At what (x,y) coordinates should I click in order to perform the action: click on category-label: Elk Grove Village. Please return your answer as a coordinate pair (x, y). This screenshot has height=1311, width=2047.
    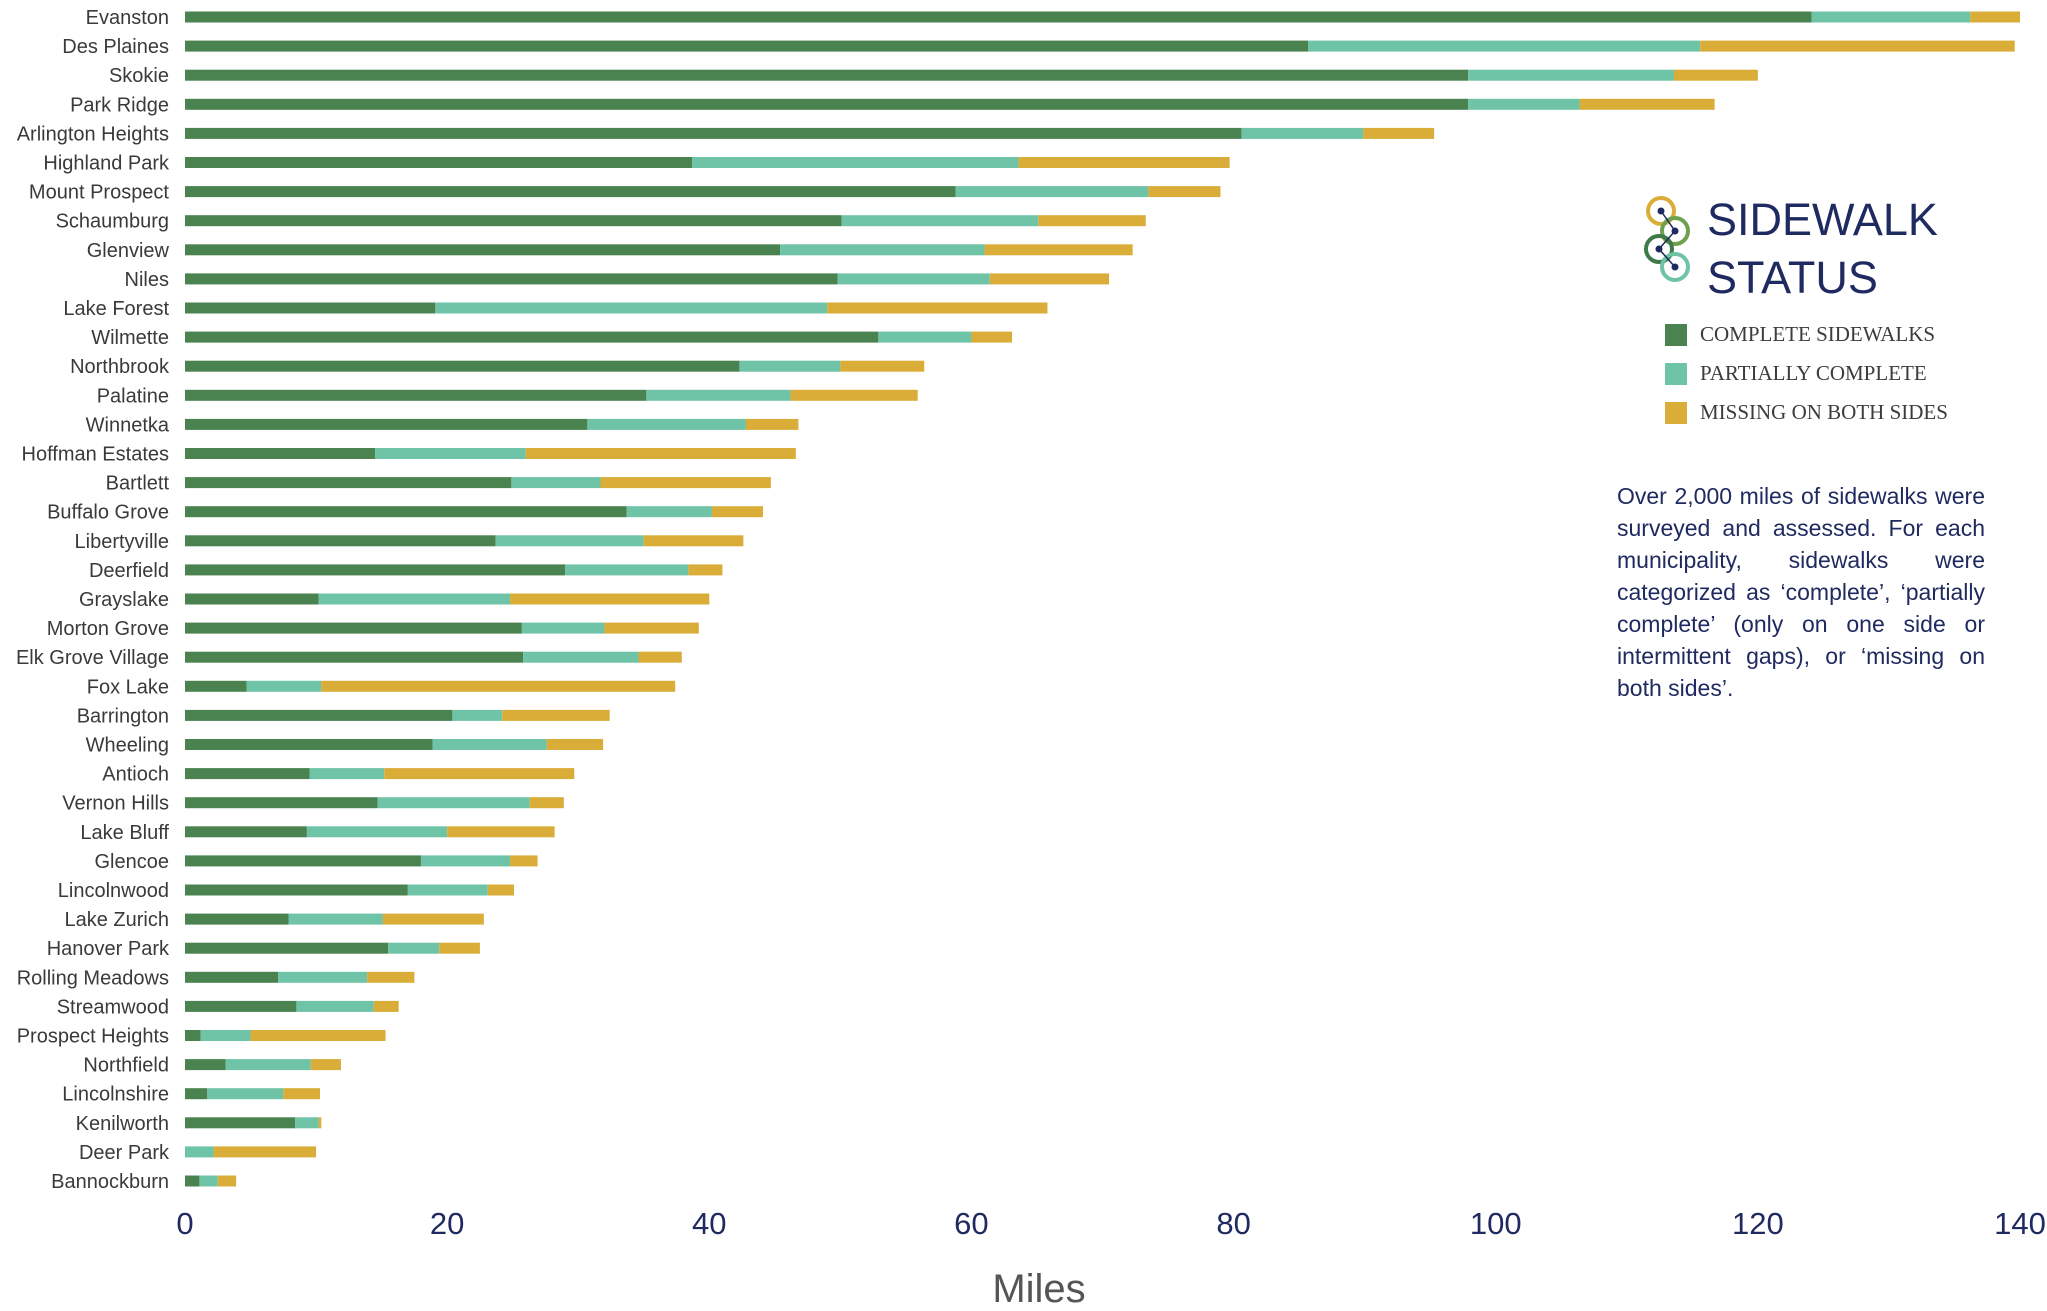
    Looking at the image, I should click on (92, 658).